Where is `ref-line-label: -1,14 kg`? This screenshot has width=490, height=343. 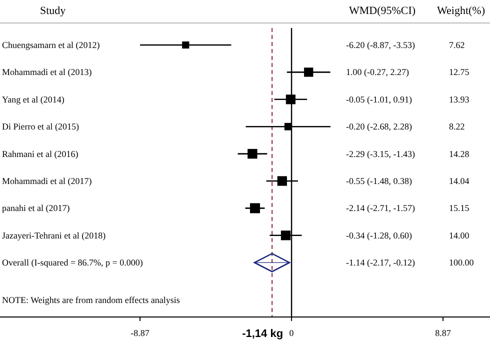
ref-line-label: -1,14 kg is located at coordinates (263, 334).